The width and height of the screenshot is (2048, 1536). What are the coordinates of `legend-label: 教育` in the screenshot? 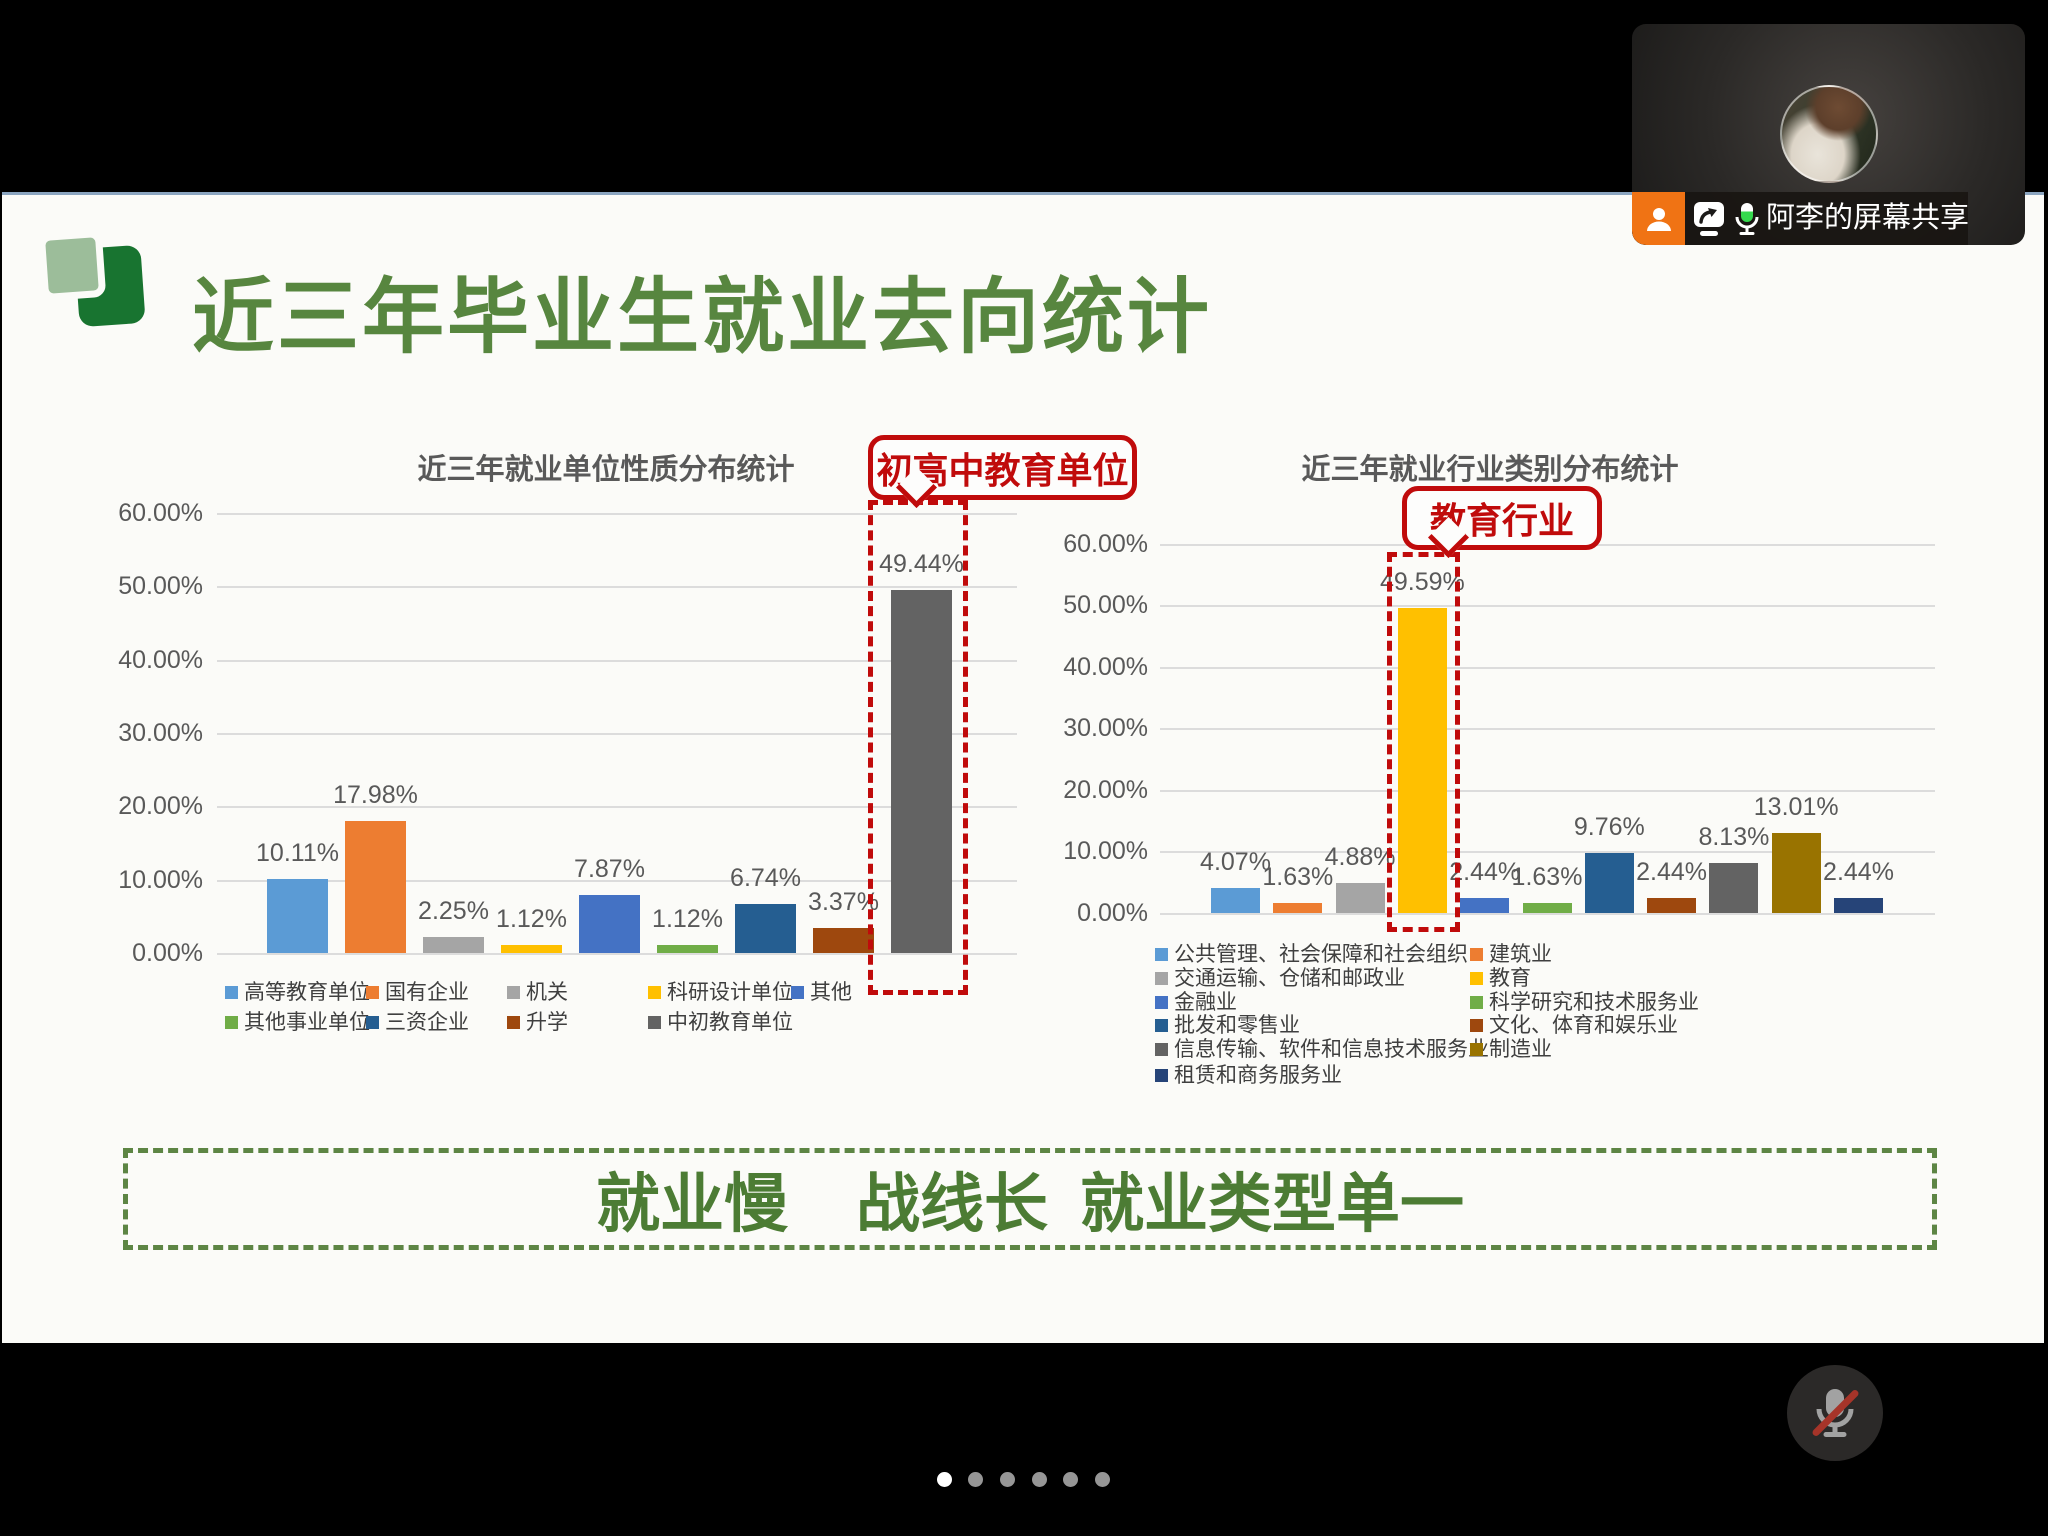 It's located at (1510, 978).